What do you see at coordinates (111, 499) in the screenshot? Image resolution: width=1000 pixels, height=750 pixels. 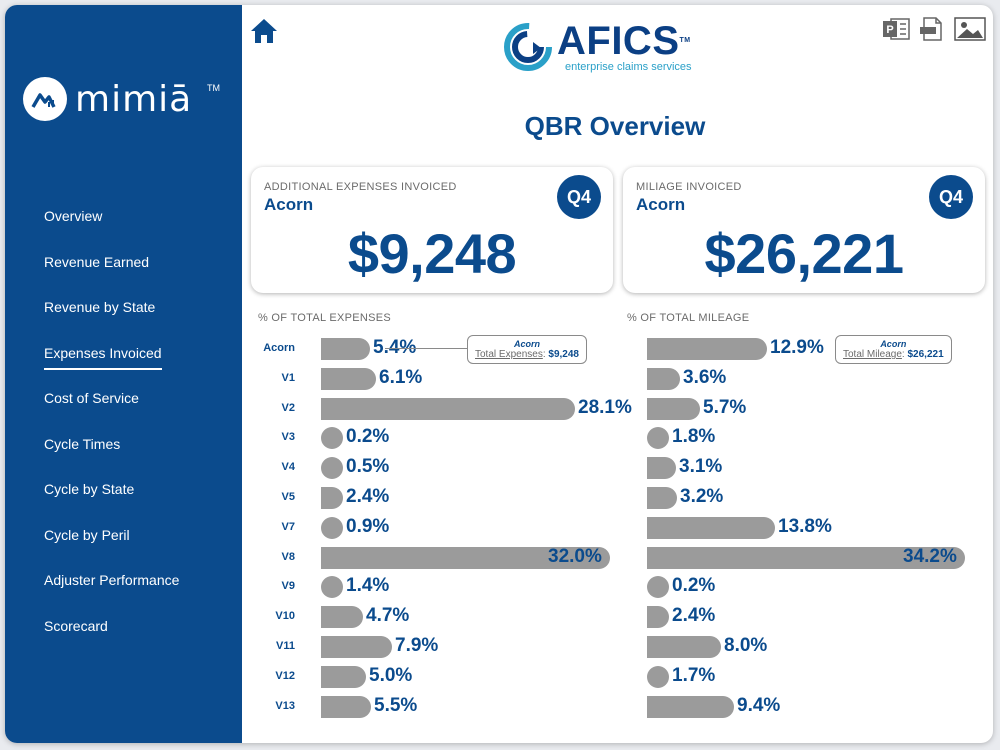 I see `sidebar-item-cycle-by-state: Cycle by State` at bounding box center [111, 499].